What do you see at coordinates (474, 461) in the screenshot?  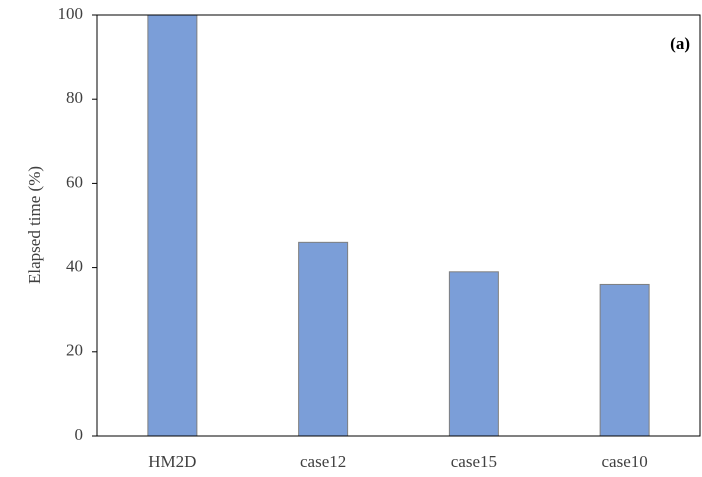 I see `x-tick-label: case15` at bounding box center [474, 461].